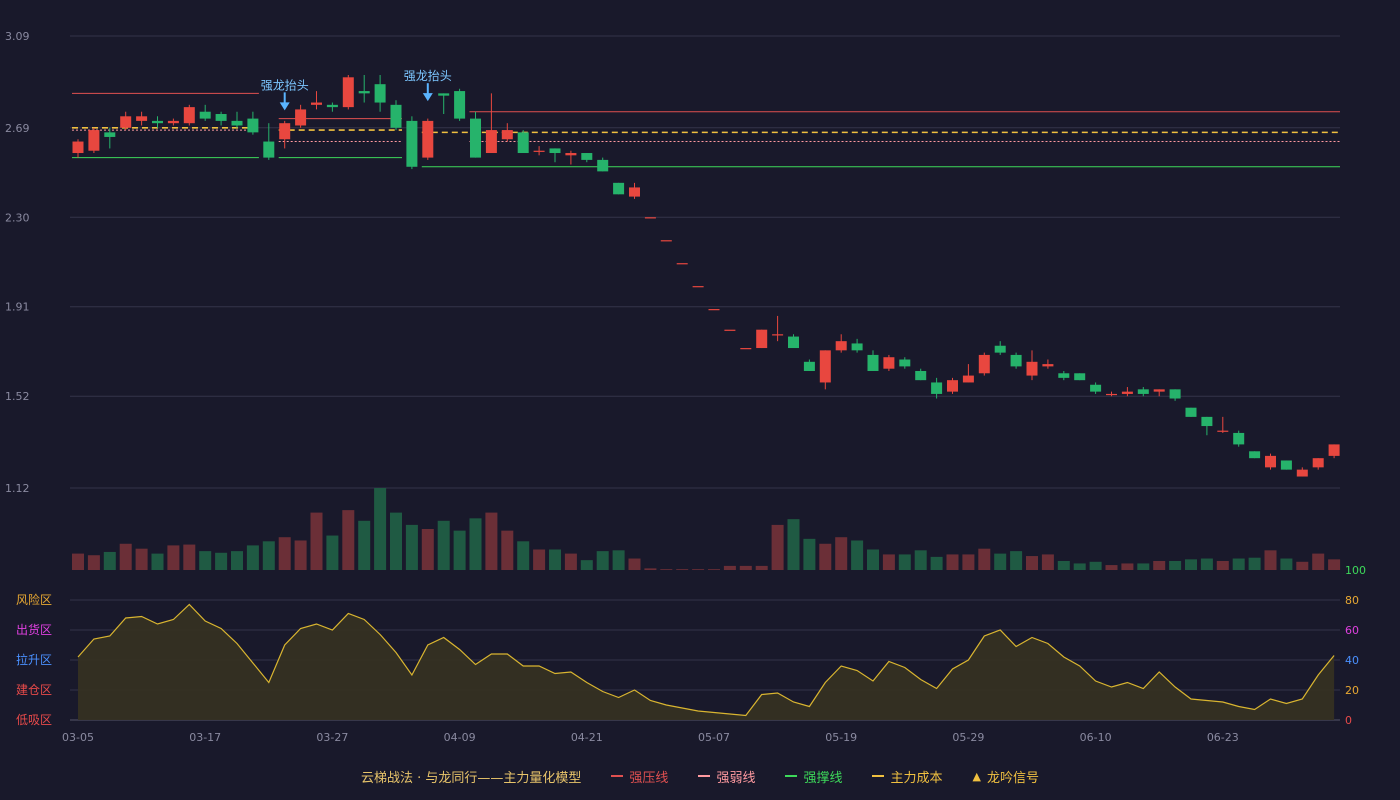 This screenshot has height=800, width=1400. Describe the element at coordinates (17, 36) in the screenshot. I see `price-tick-label: 3.09` at that location.